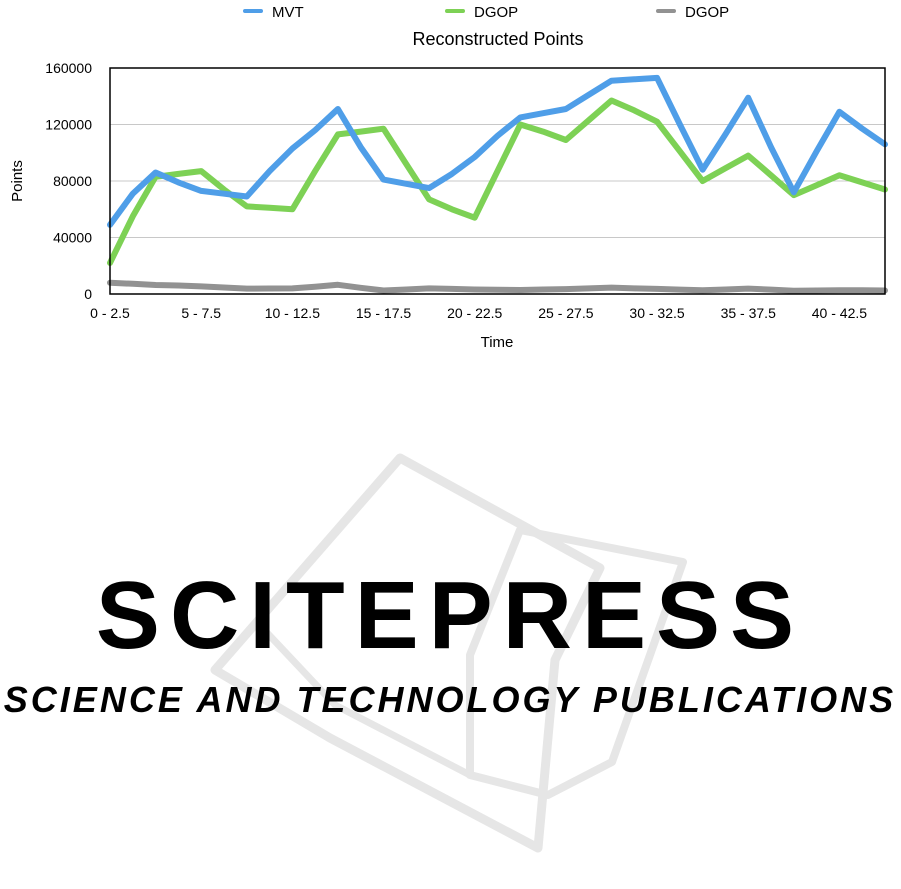 The width and height of the screenshot is (901, 889). Describe the element at coordinates (839, 313) in the screenshot. I see `x-tick-label: 40 - 42.5` at that location.